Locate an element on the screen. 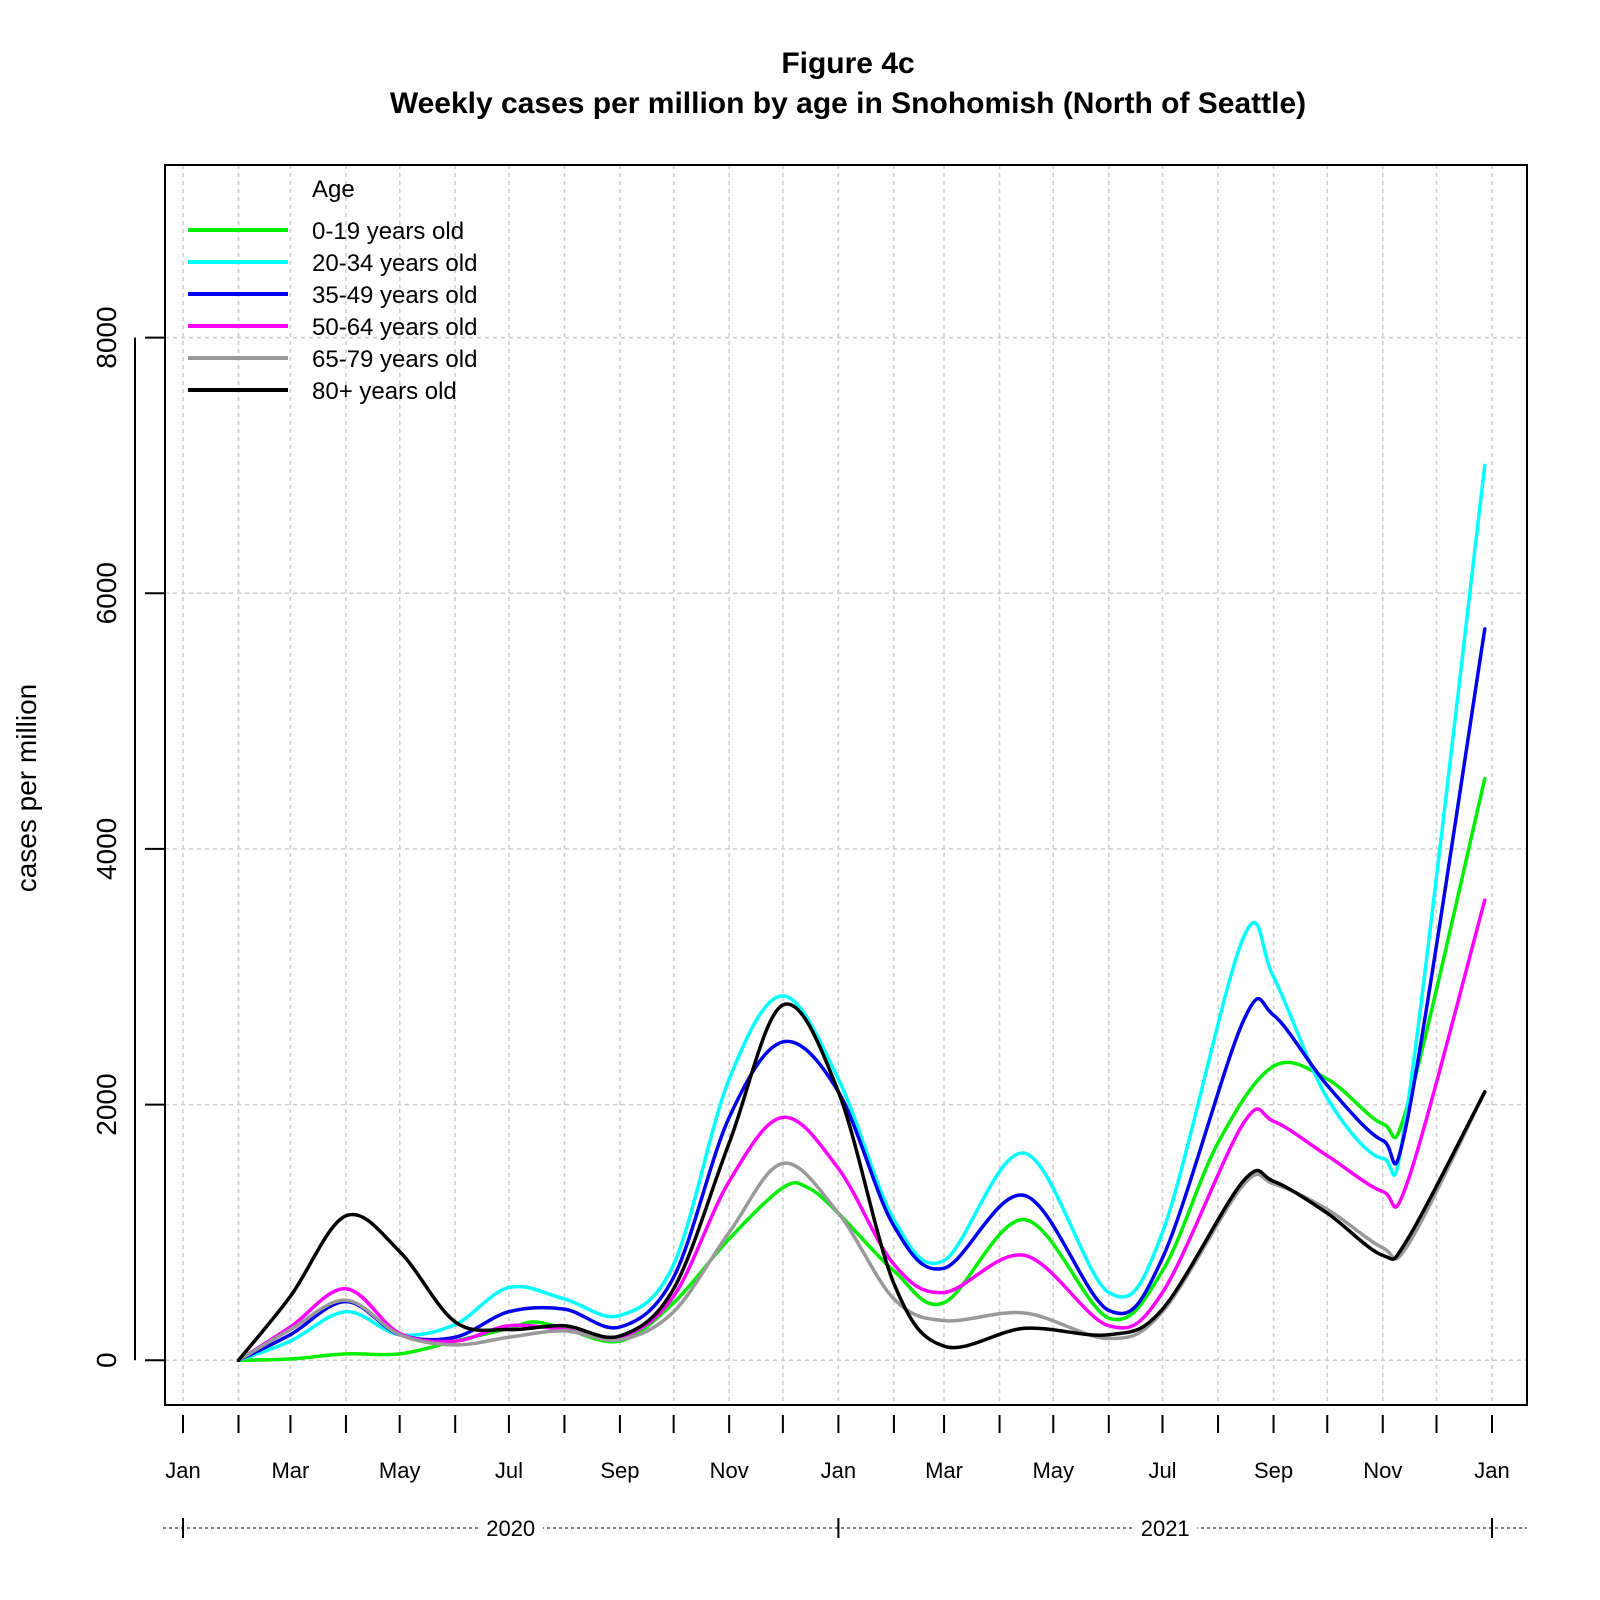 This screenshot has height=1600, width=1600. y-tick-label: 8000 is located at coordinates (106, 337).